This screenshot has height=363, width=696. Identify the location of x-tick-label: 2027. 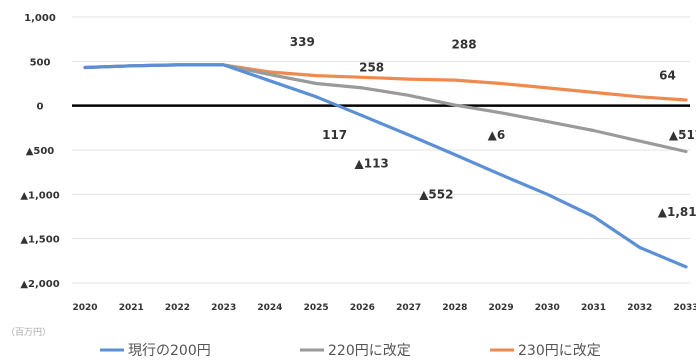
(408, 308).